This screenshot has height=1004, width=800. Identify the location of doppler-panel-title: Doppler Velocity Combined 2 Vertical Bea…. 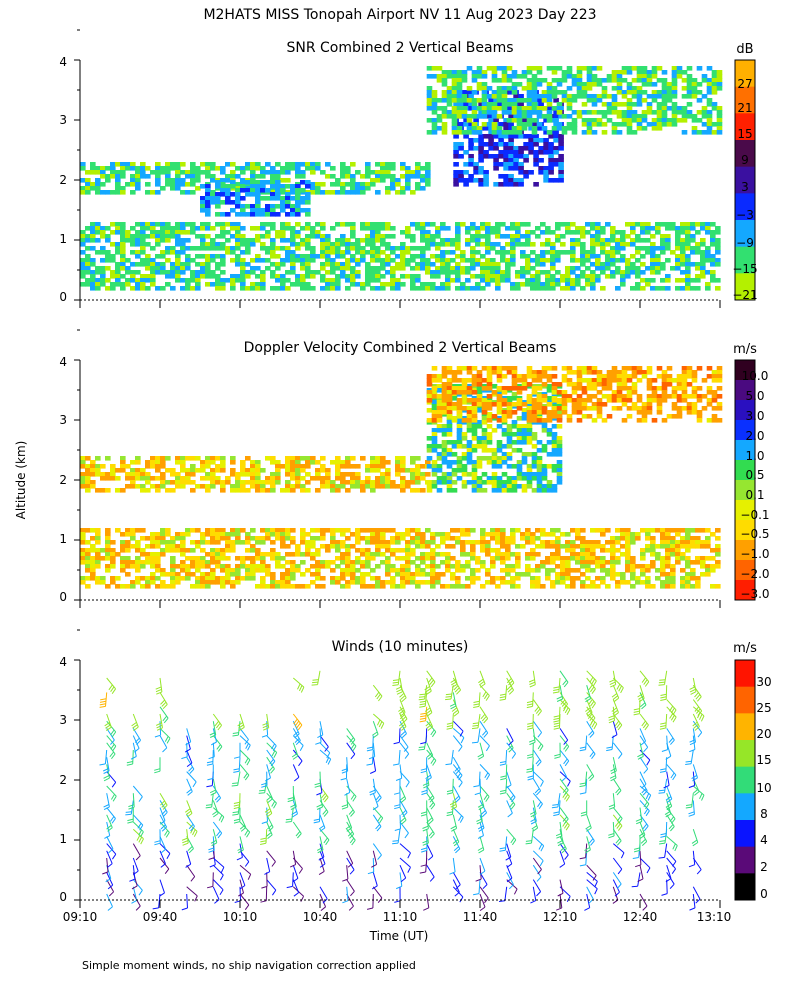
(400, 348).